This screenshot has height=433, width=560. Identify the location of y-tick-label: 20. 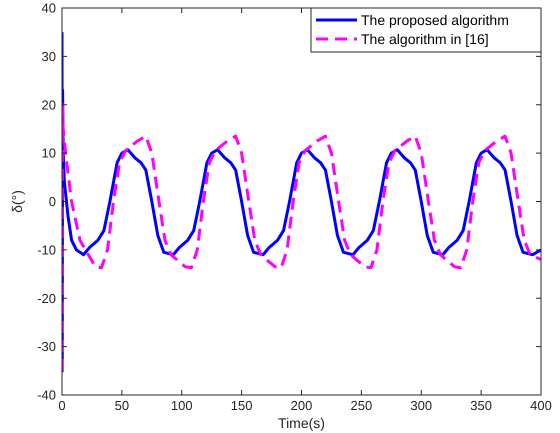
(49, 104).